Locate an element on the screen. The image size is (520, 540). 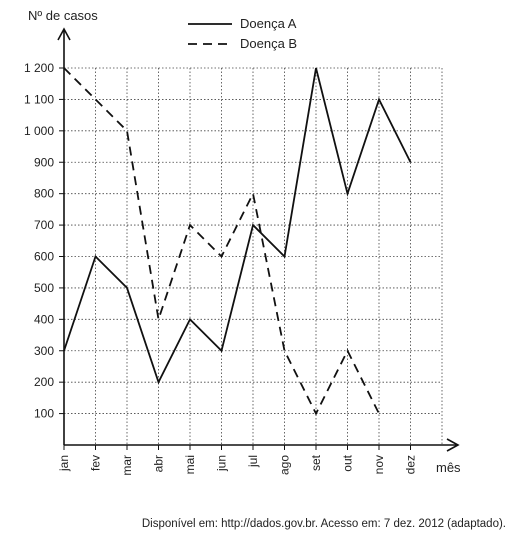
y-tick-label: 600 is located at coordinates (44, 257).